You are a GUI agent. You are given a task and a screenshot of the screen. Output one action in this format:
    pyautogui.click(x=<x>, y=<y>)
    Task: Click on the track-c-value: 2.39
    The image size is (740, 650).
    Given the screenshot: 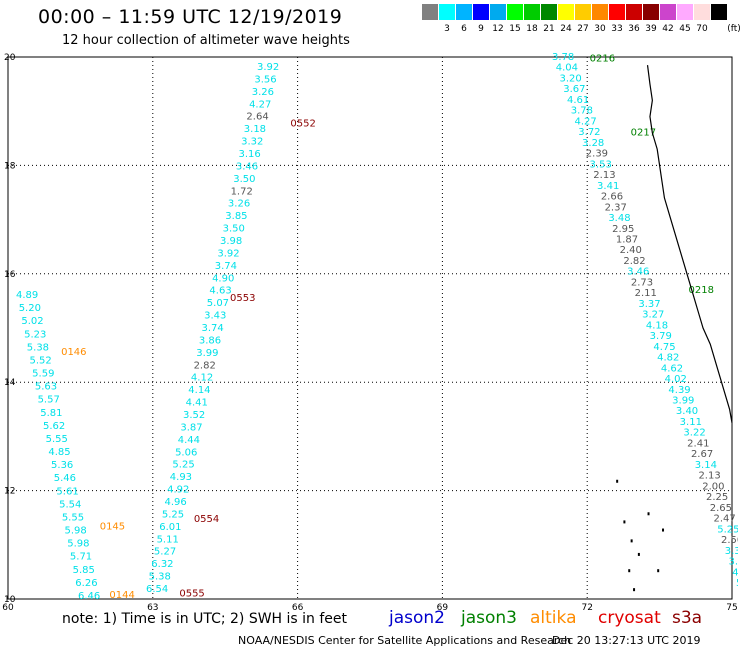 What is the action you would take?
    pyautogui.click(x=597, y=154)
    